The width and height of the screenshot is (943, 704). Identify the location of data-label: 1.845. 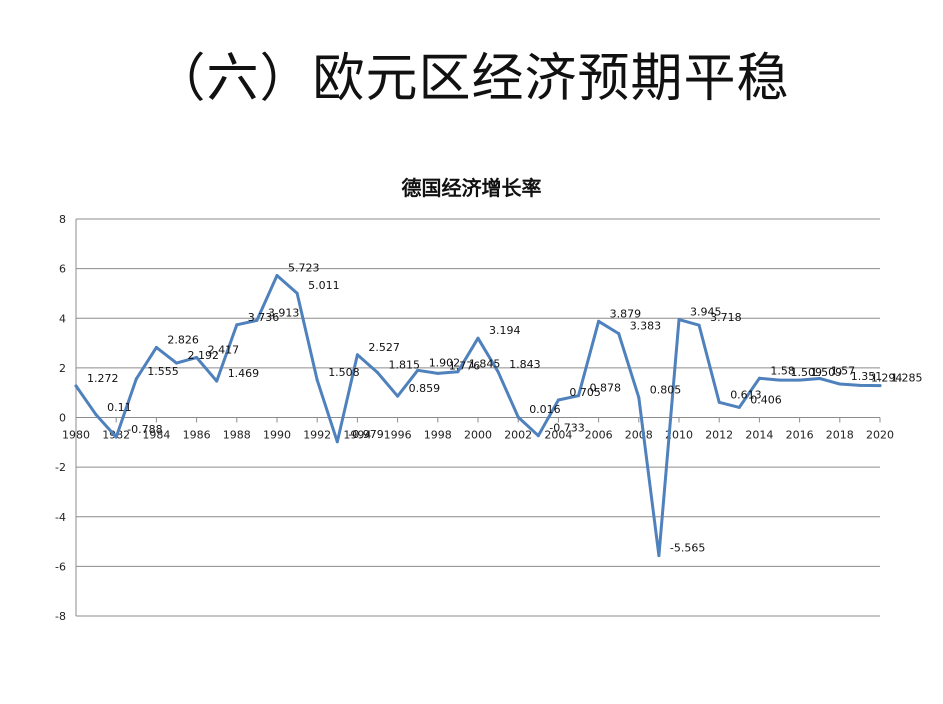
(485, 364).